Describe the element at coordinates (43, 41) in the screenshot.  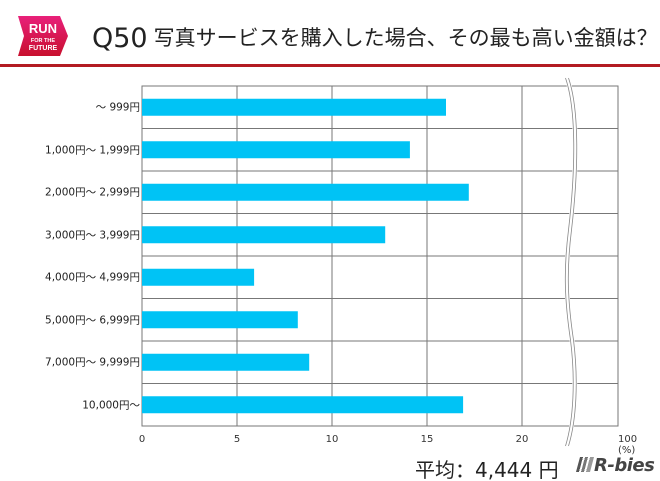
I see `svg-text: FOR THE` at that location.